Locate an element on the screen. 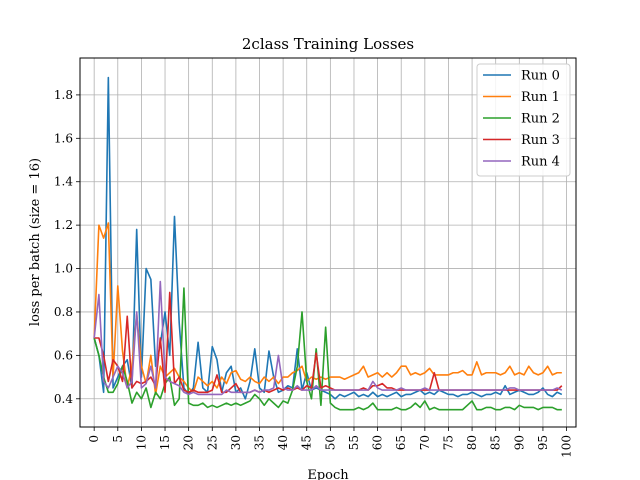 This screenshot has height=480, width=640. y-tick-label: 0.4 is located at coordinates (63, 399).